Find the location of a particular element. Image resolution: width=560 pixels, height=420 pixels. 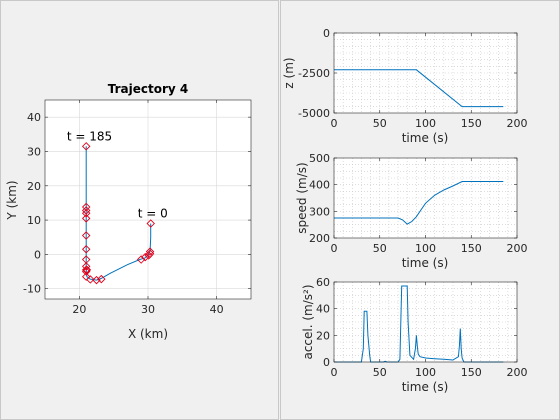

altitude-ylabel: z (m) is located at coordinates (289, 72).